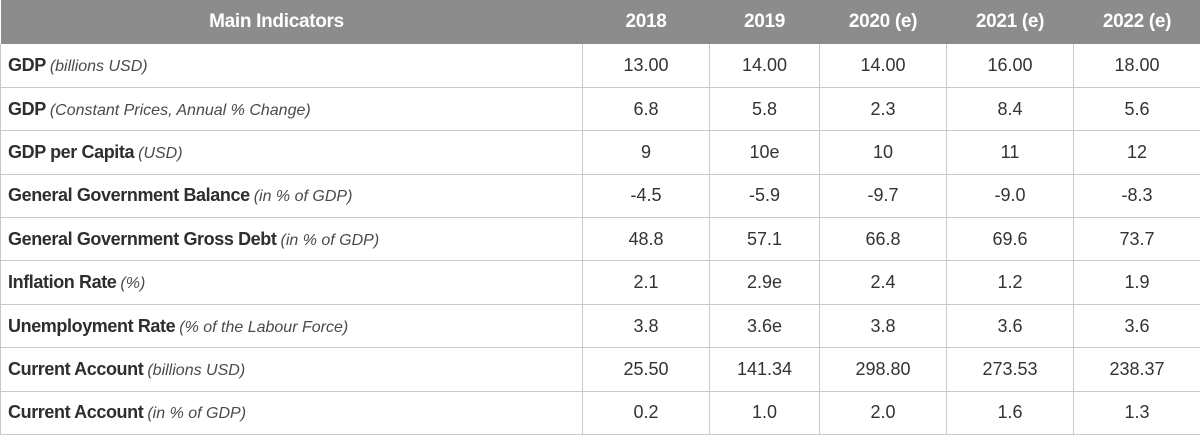 The width and height of the screenshot is (1200, 435). I want to click on table-cell: 1.9, so click(1136, 282).